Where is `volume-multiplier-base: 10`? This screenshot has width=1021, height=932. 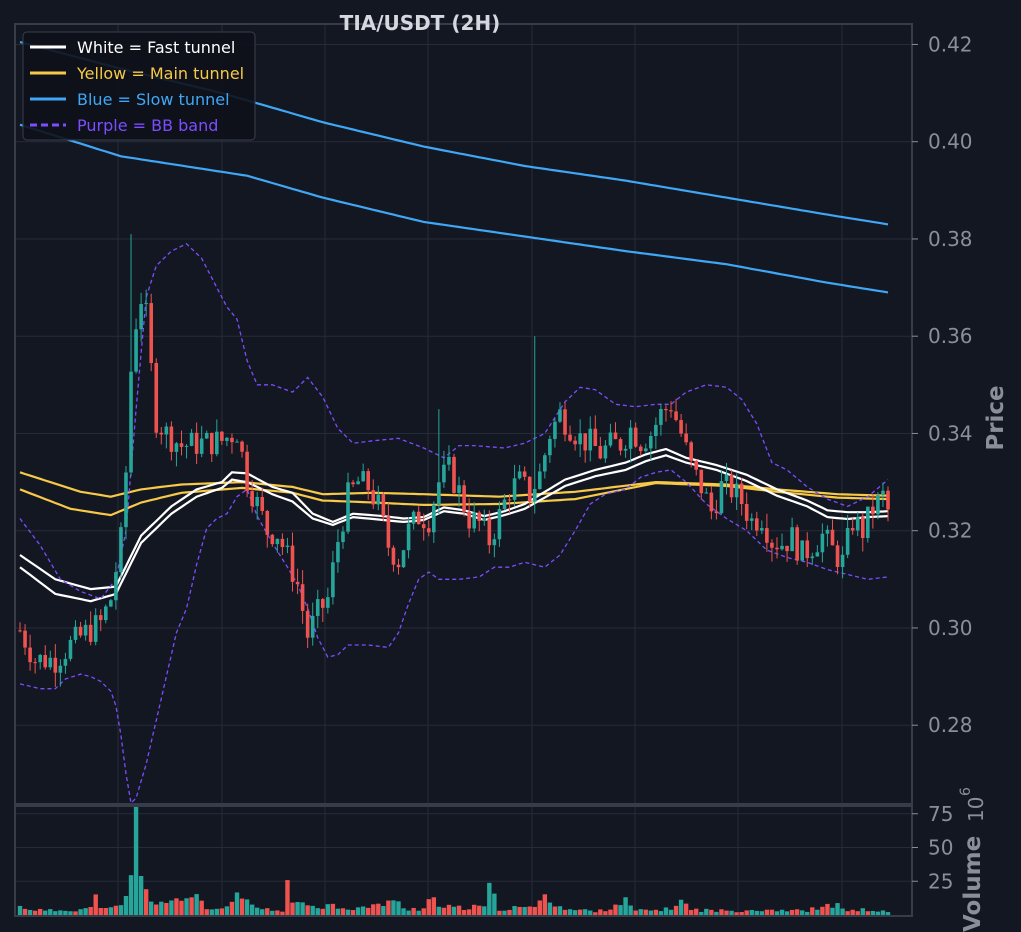 volume-multiplier-base: 10 is located at coordinates (976, 809).